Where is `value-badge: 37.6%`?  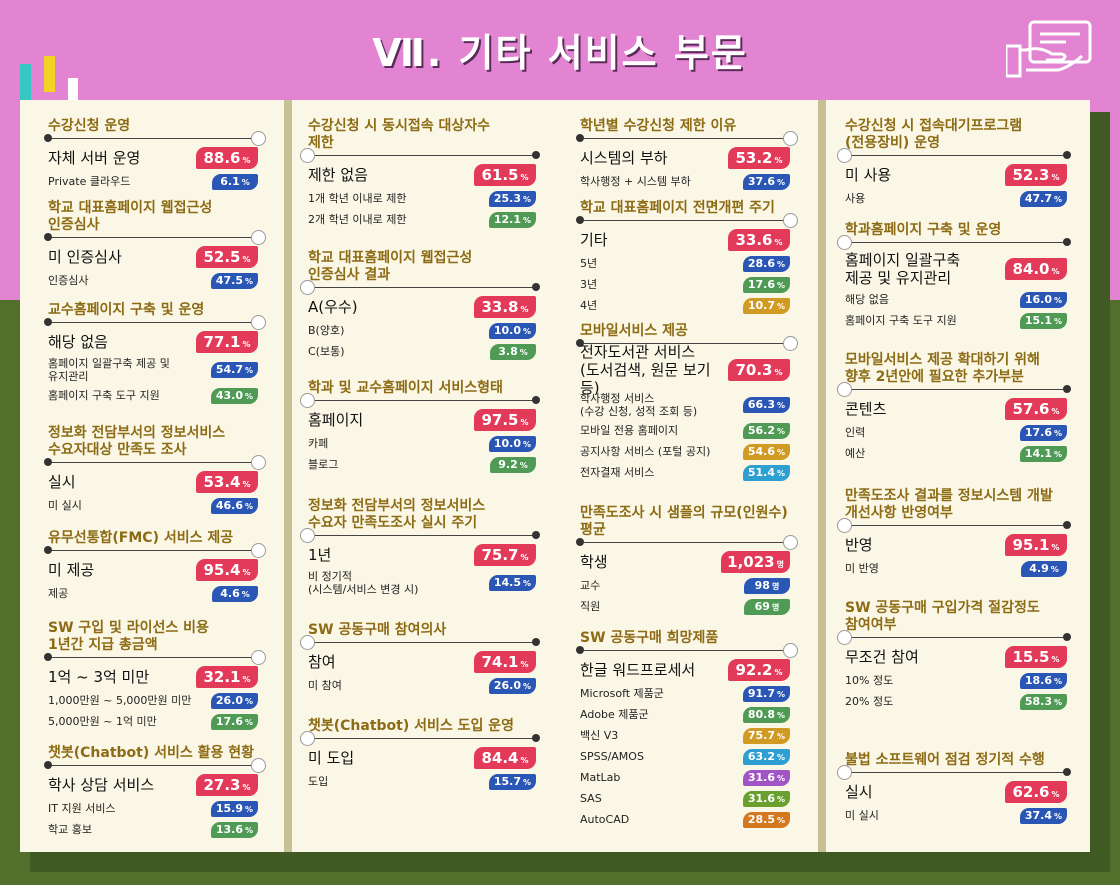 value-badge: 37.6% is located at coordinates (766, 181).